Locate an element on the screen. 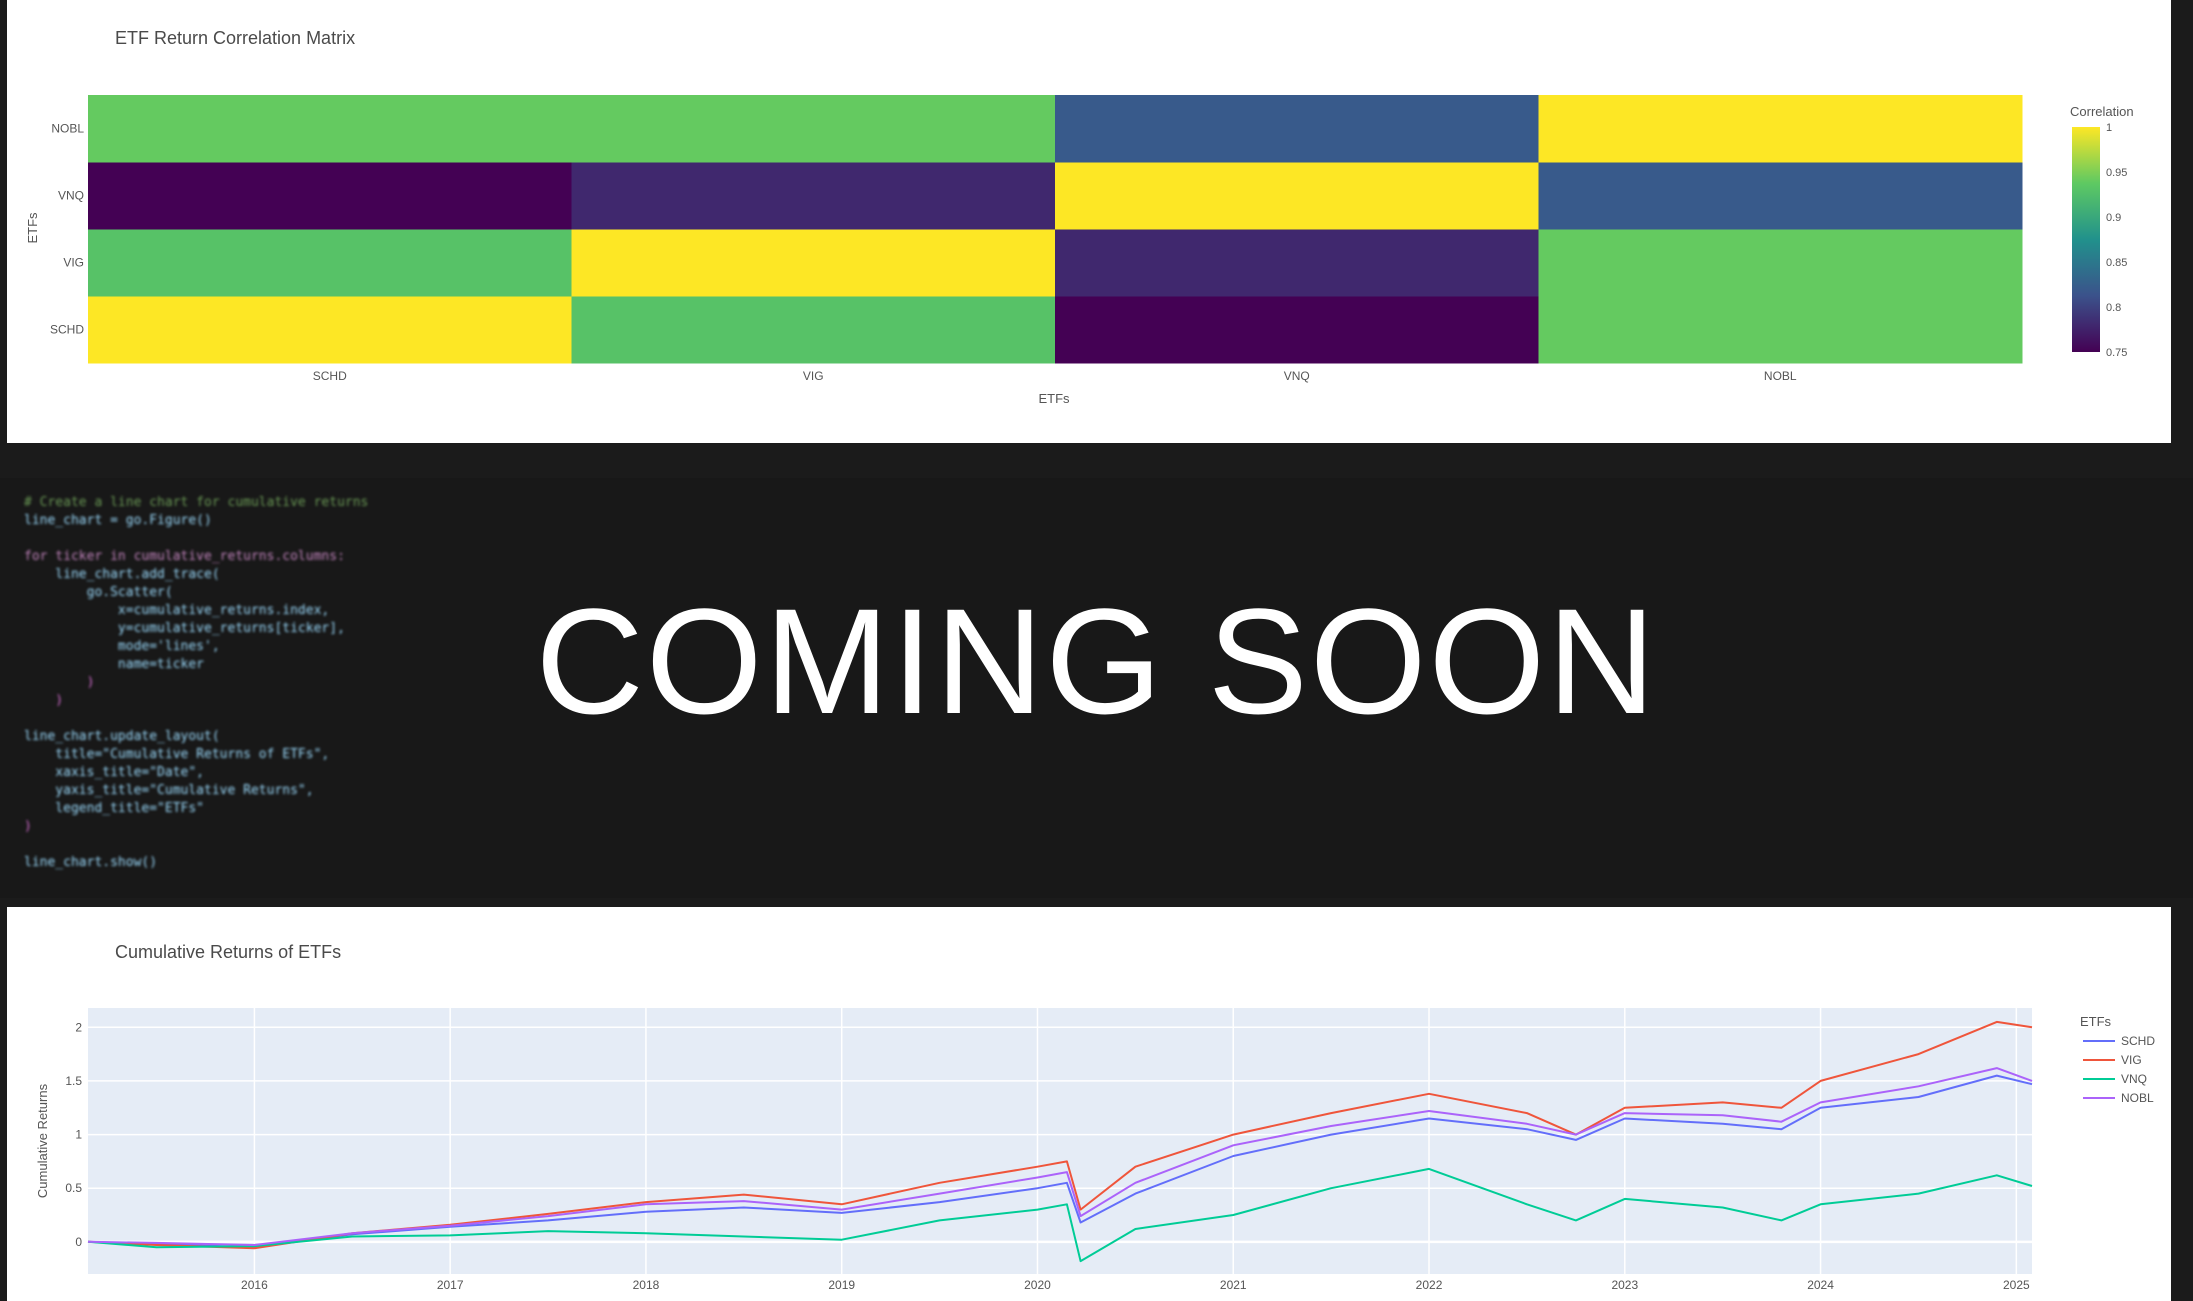  heatmap-cell-vig-vnq is located at coordinates (1297, 263).